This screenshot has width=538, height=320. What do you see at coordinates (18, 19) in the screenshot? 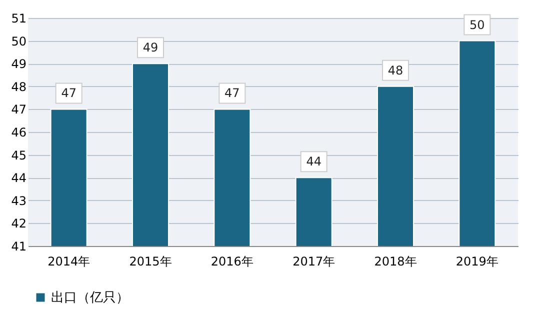
I see `y-tick-label: 51` at bounding box center [18, 19].